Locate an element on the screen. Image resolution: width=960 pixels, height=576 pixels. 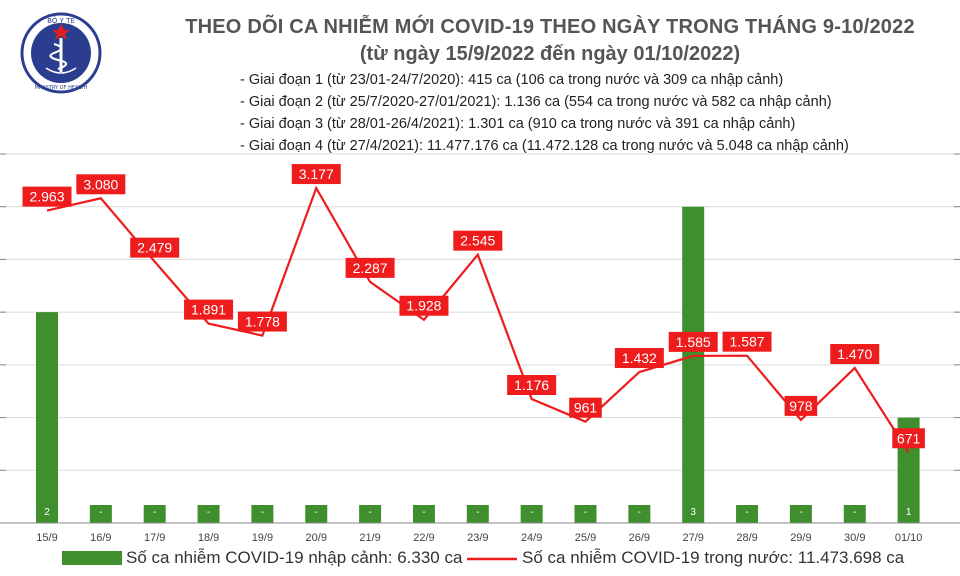
svg-text: BỘ Y TẾ is located at coordinates (61, 20).